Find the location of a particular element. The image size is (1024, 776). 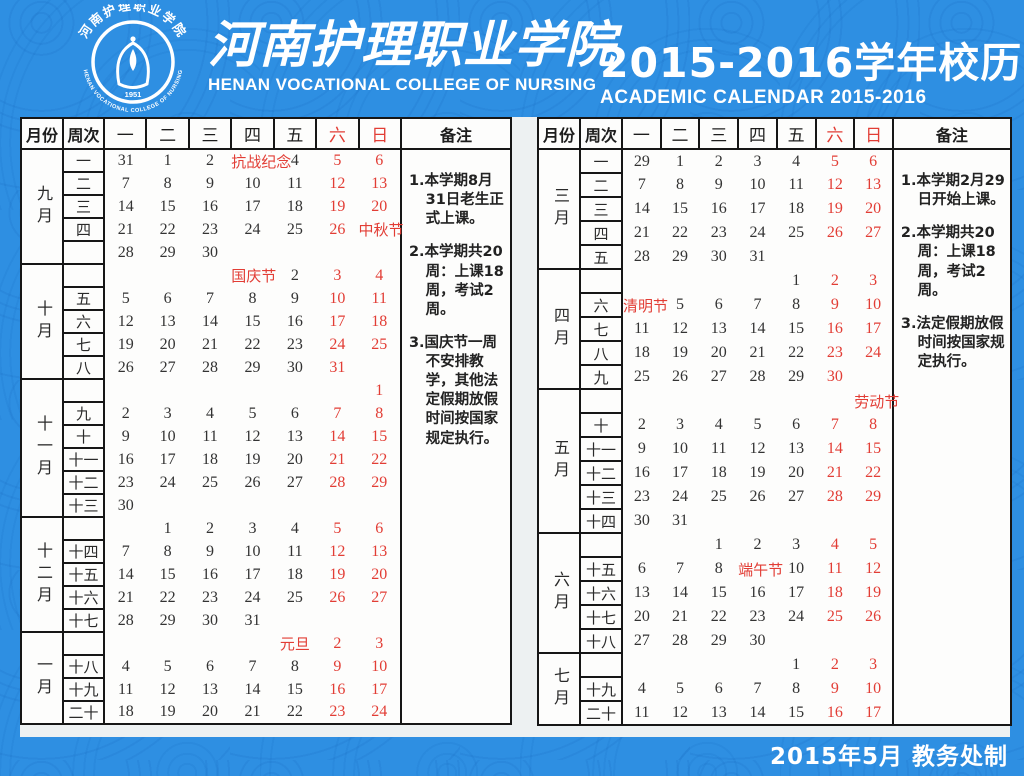

calendar-week-row: 十一 16 17 18 19 20 21 22 is located at coordinates (266, 459).